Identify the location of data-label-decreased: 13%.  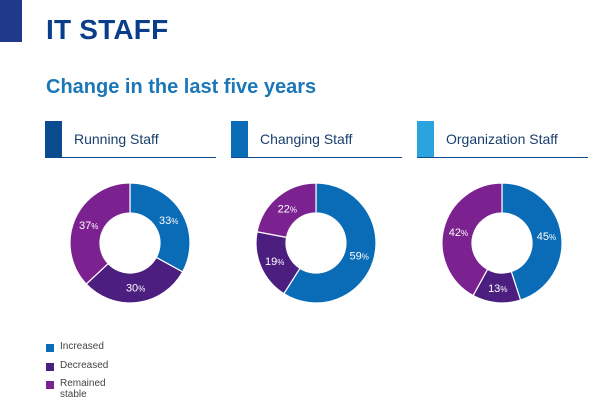
(497, 289).